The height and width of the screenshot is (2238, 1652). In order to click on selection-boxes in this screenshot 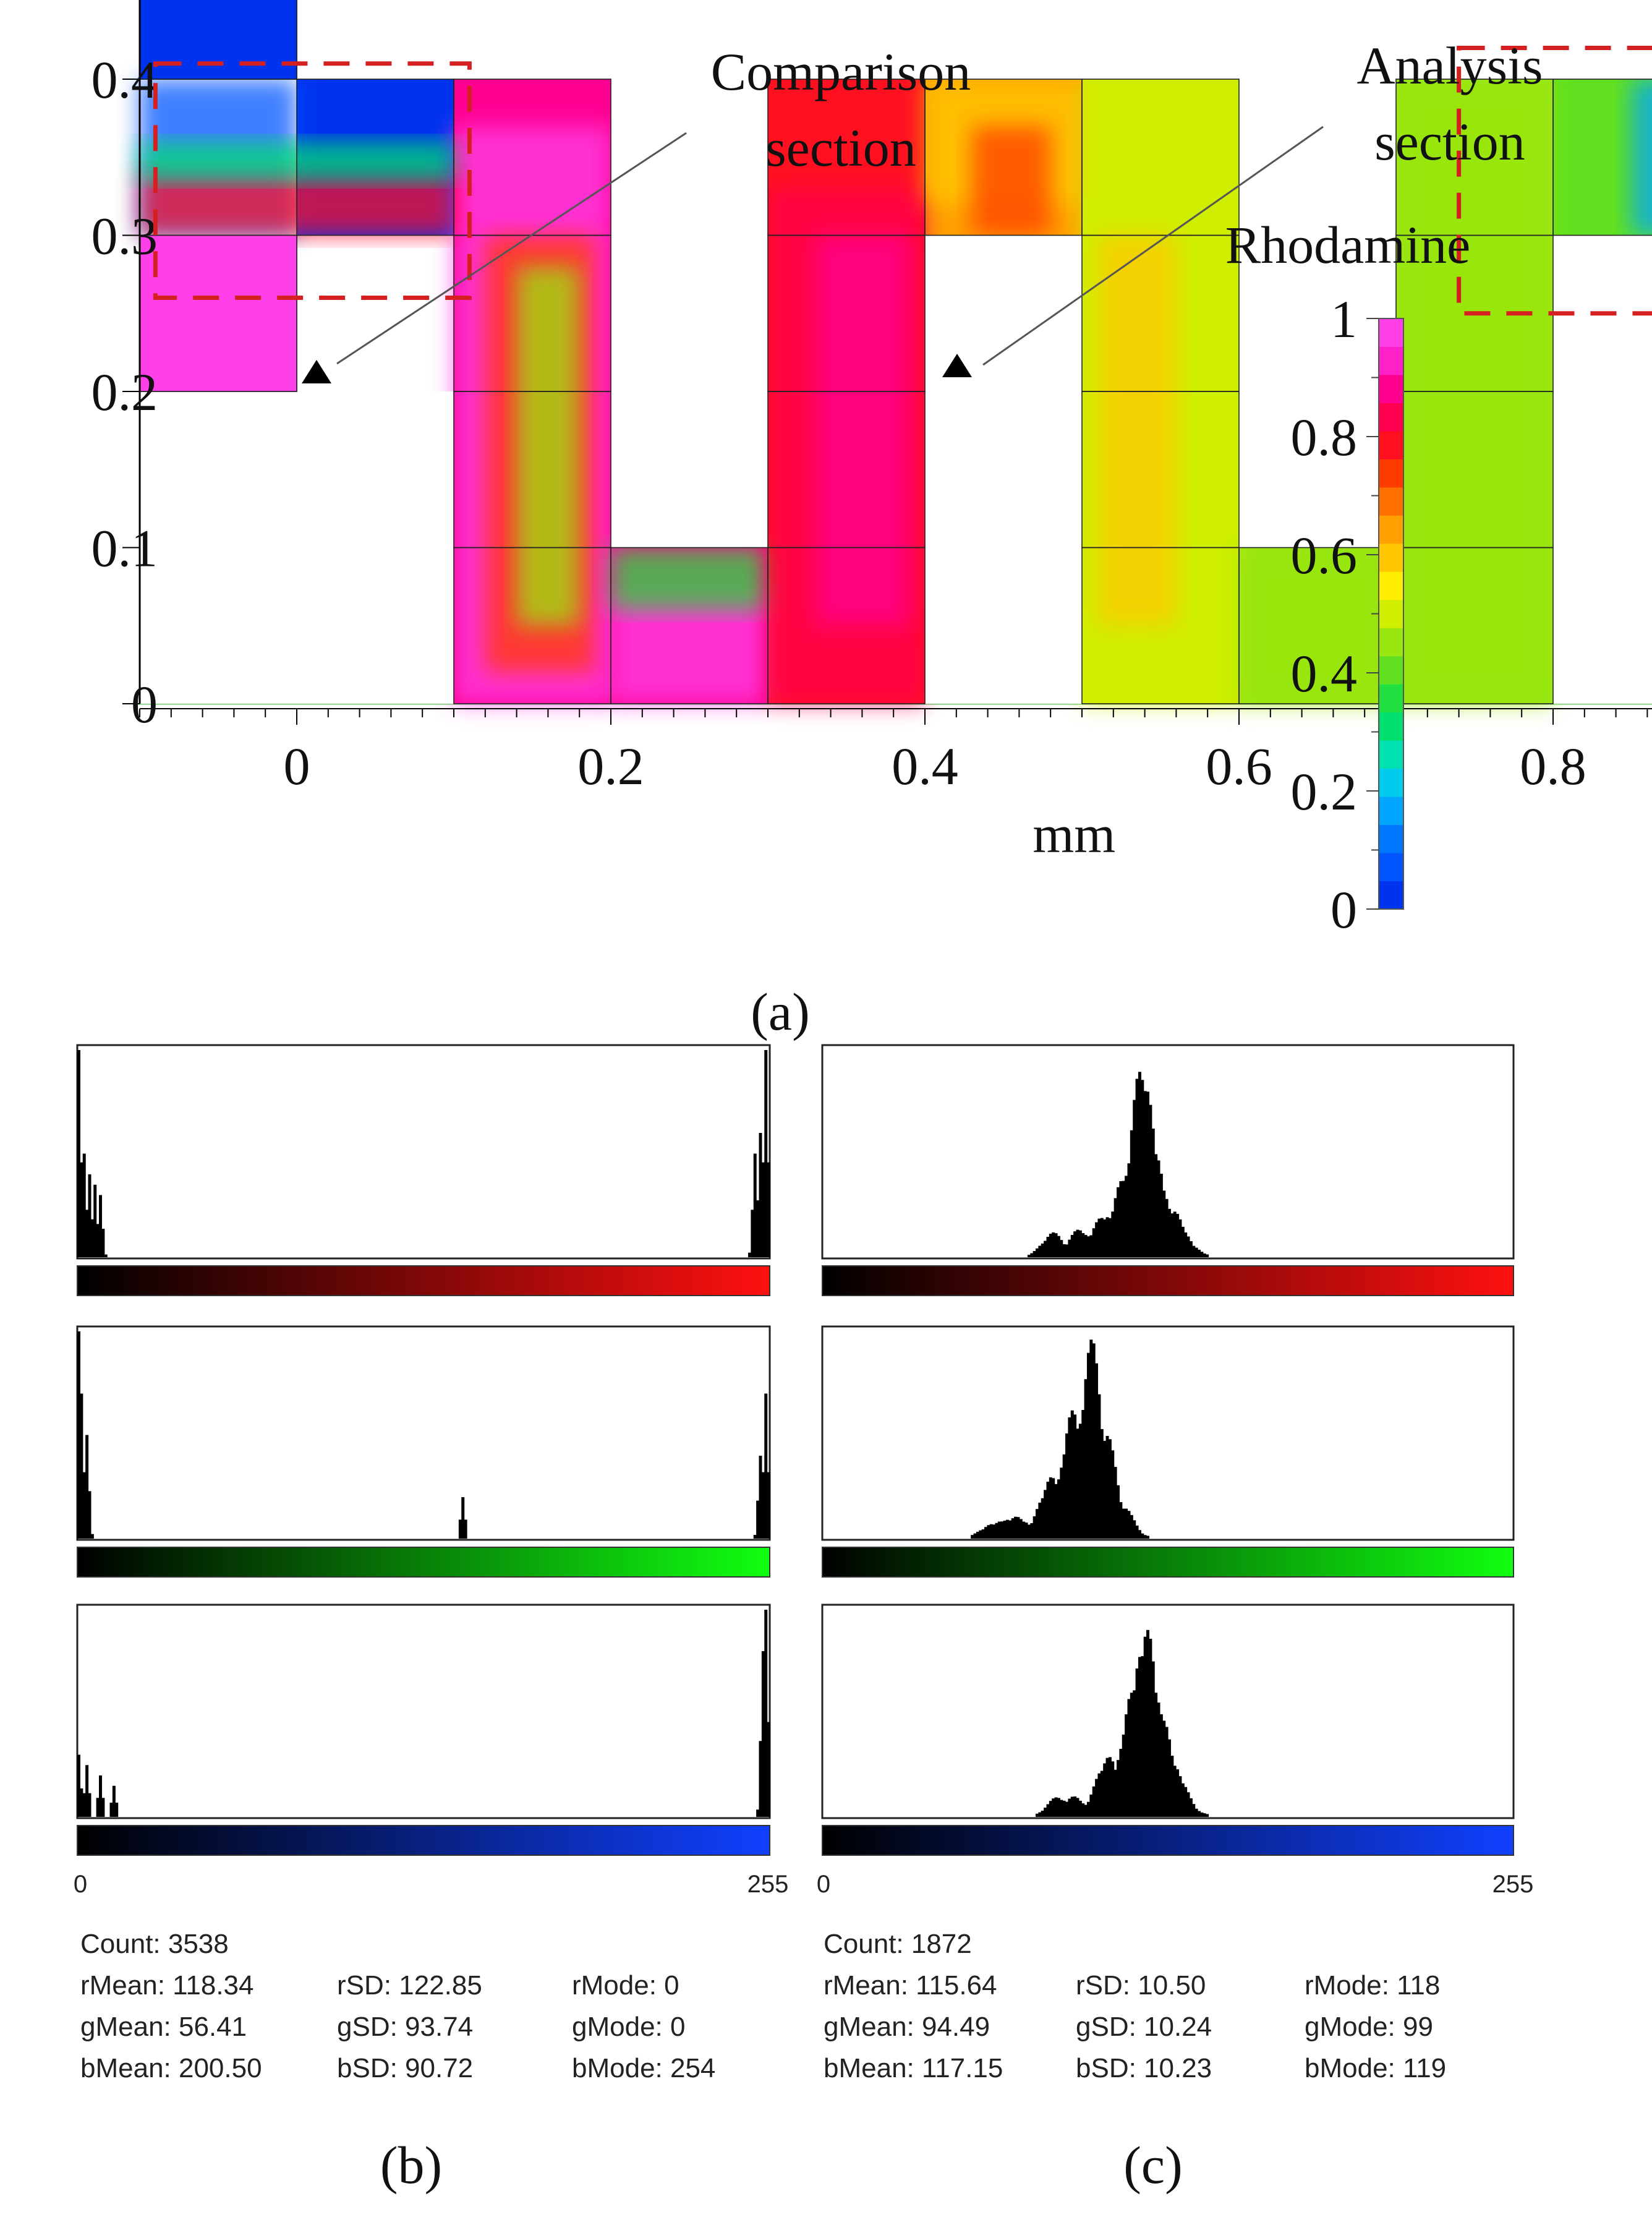, I will do `click(902, 181)`.